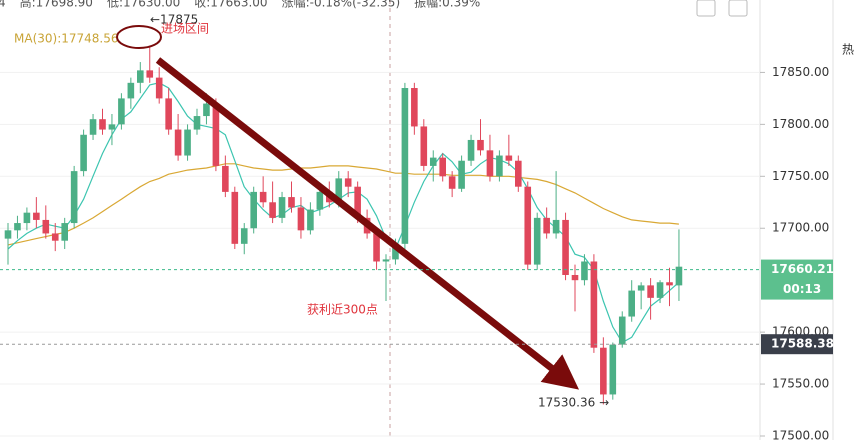 The width and height of the screenshot is (854, 440). Describe the element at coordinates (342, 310) in the screenshot. I see `profit-note: 获利近300点` at that location.